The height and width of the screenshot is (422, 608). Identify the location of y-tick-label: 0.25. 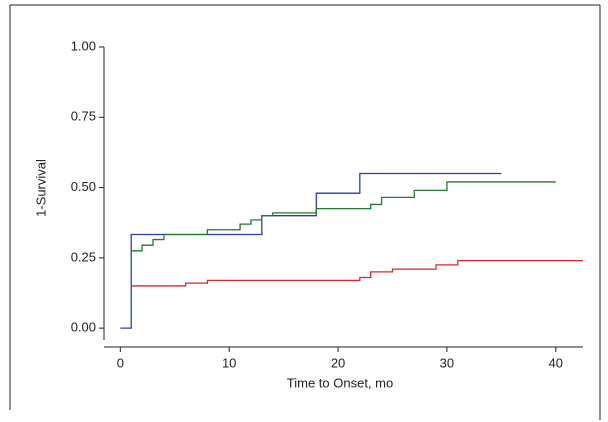
(83, 256).